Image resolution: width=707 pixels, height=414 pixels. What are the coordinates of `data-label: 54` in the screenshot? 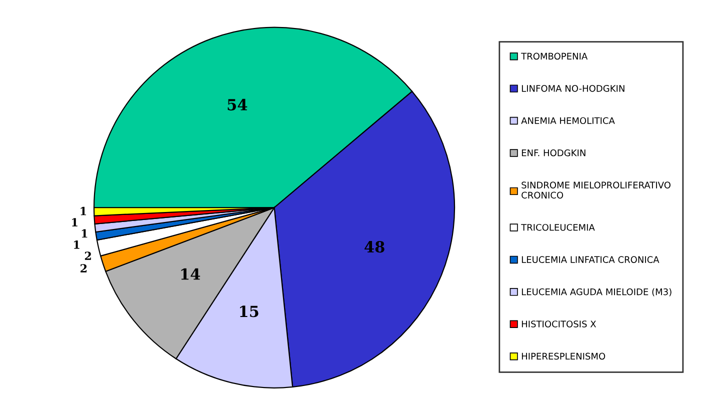 It's located at (238, 104).